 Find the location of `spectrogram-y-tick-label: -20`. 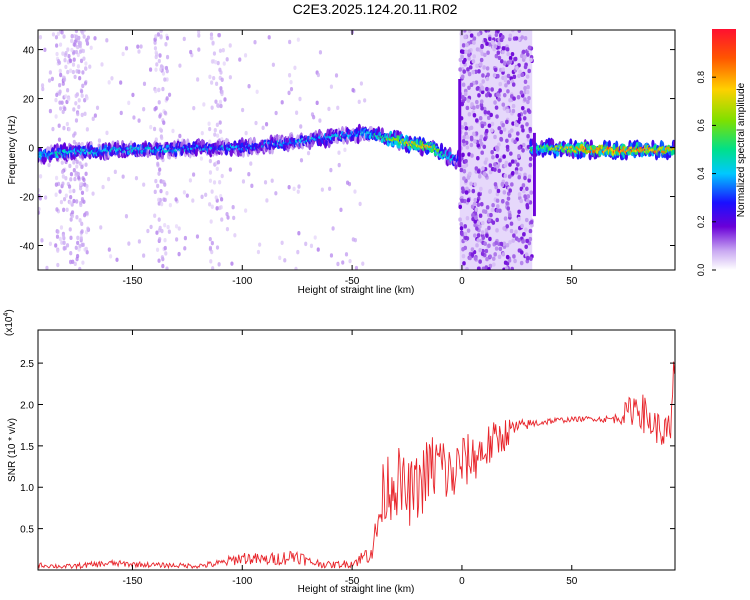

spectrogram-y-tick-label: -20 is located at coordinates (27, 198).